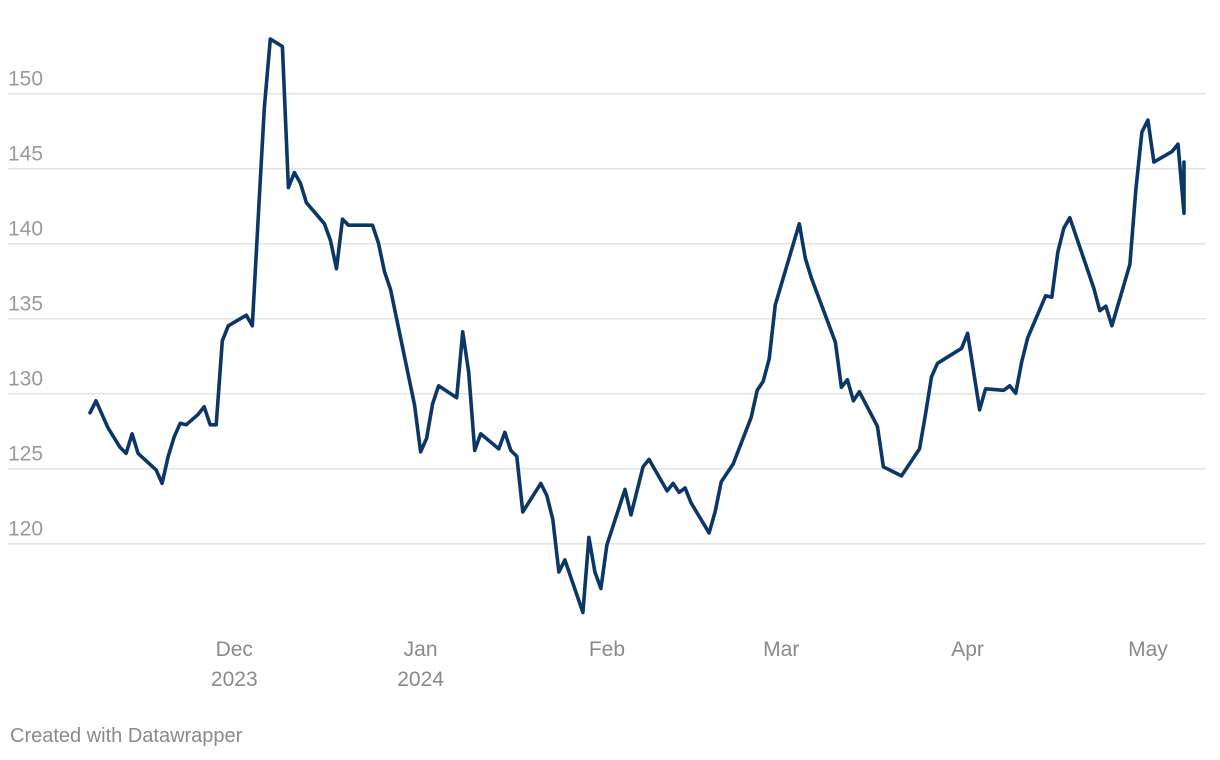 This screenshot has width=1220, height=760. Describe the element at coordinates (234, 649) in the screenshot. I see `x-tick-label-line: Dec` at that location.